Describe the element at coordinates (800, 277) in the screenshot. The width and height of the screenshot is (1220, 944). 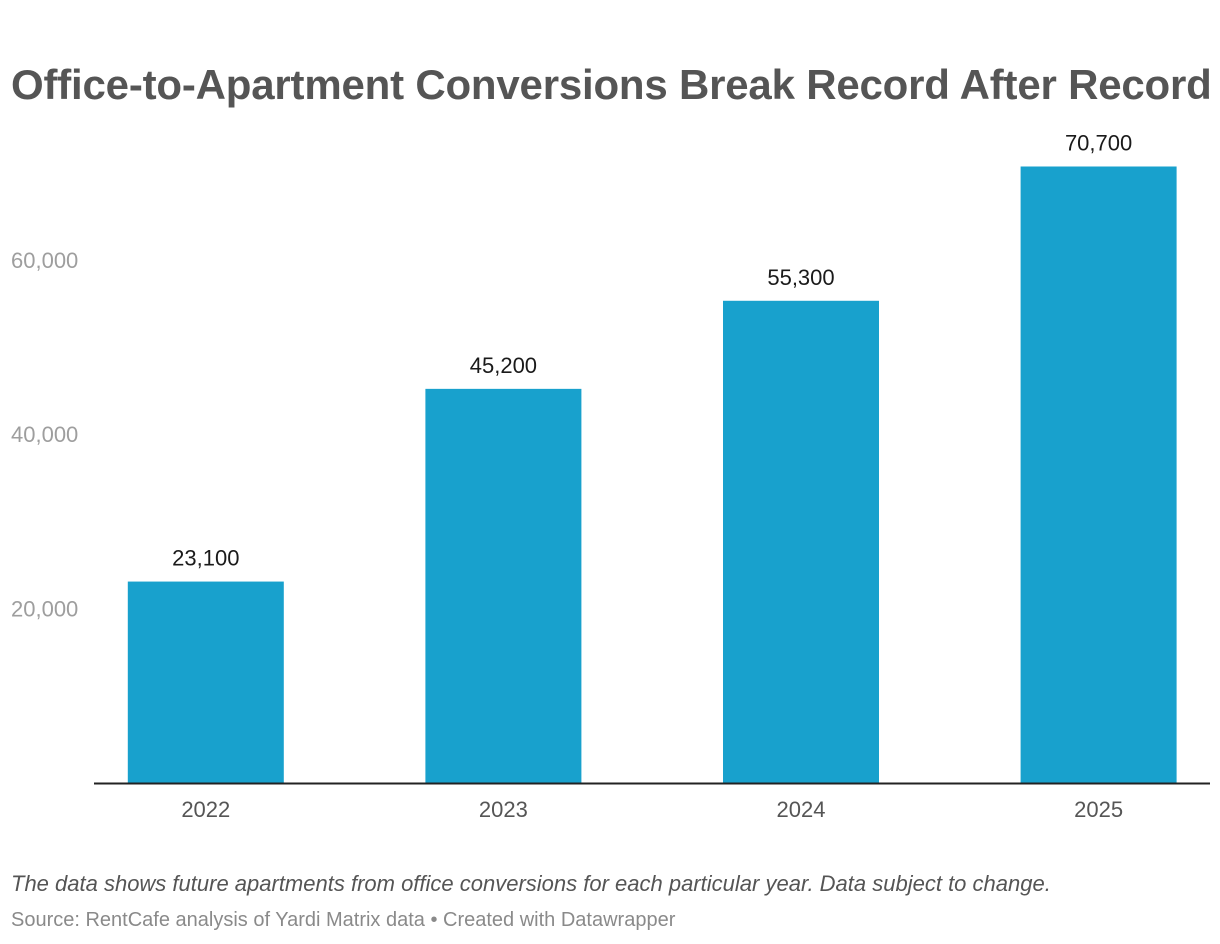
I see `bar-value-label: 55,300` at that location.